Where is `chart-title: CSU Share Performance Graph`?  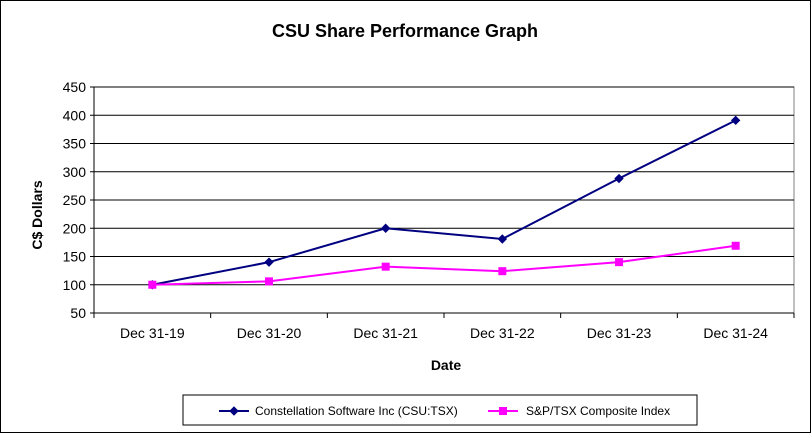 chart-title: CSU Share Performance Graph is located at coordinates (405, 31).